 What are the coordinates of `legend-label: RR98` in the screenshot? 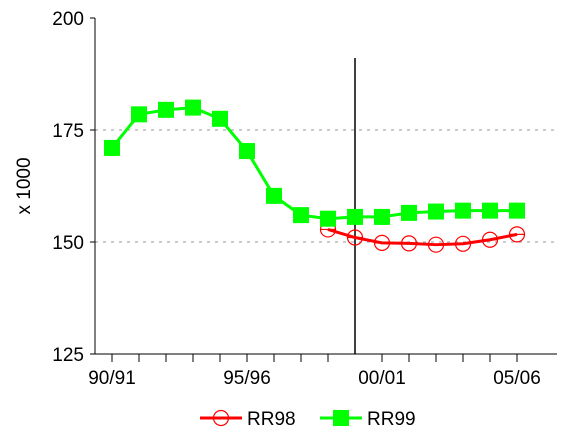 It's located at (271, 419).